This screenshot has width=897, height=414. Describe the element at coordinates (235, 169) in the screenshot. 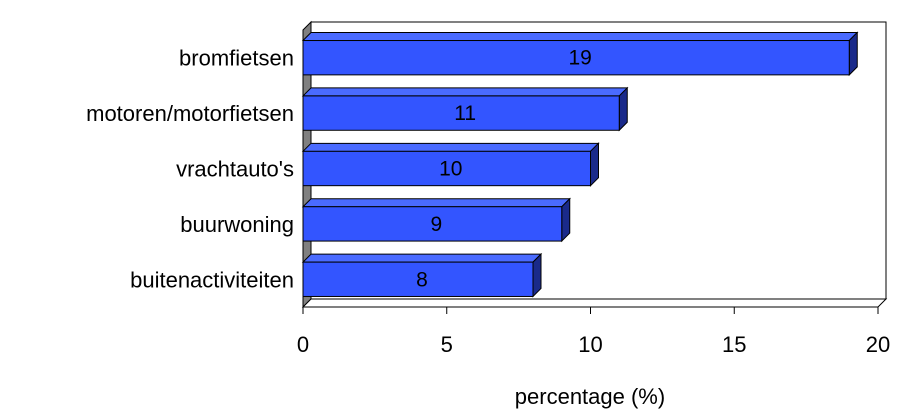

I see `category-label: vrachtauto's` at that location.